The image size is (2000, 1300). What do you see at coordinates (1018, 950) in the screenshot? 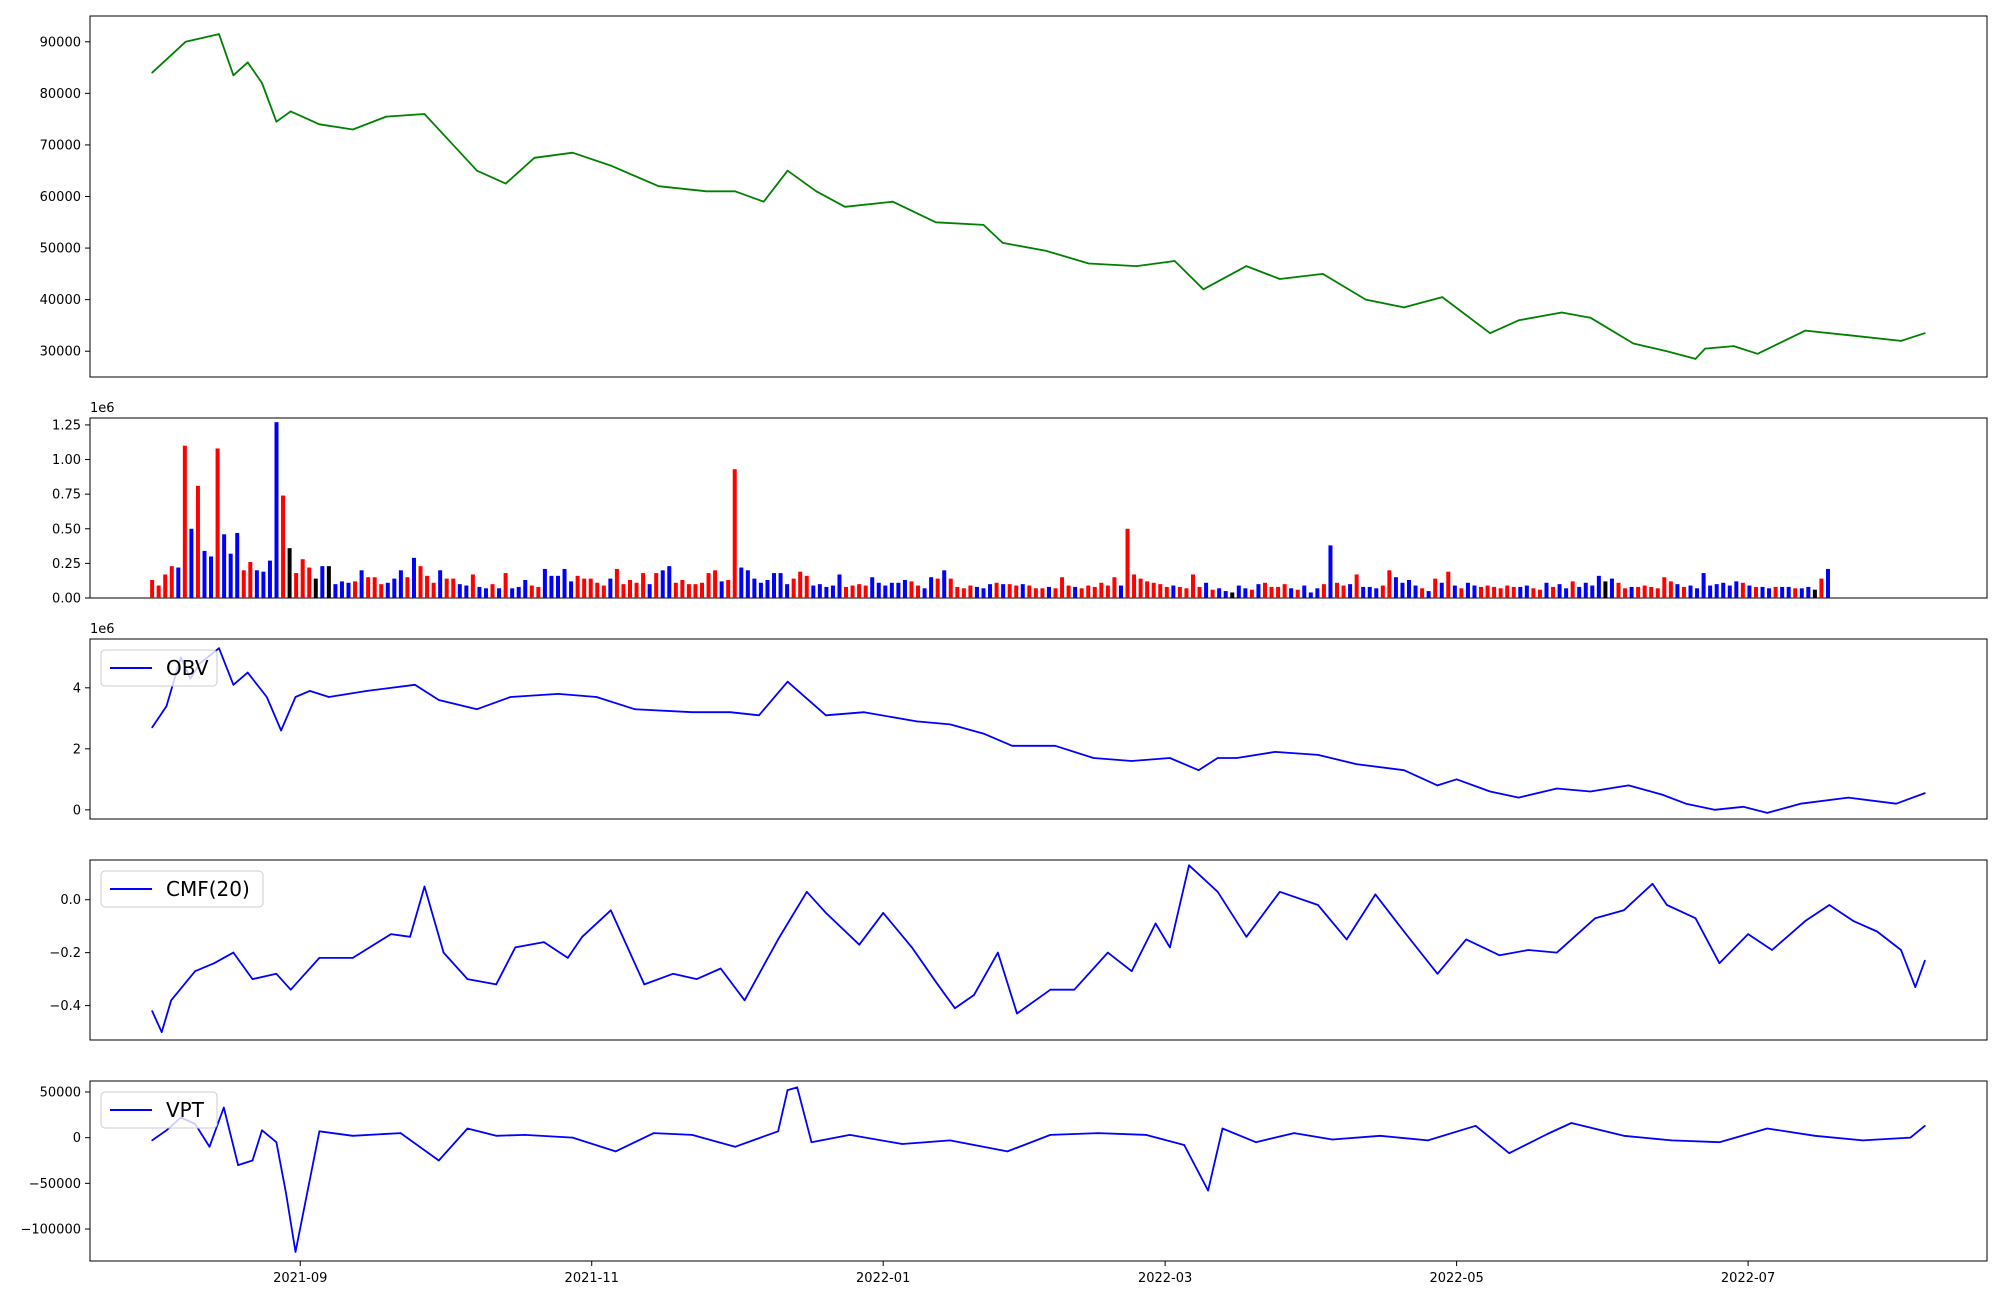
I see `cmf-panel: −0.4 −0.2 0.0 CMF(20)` at bounding box center [1018, 950].